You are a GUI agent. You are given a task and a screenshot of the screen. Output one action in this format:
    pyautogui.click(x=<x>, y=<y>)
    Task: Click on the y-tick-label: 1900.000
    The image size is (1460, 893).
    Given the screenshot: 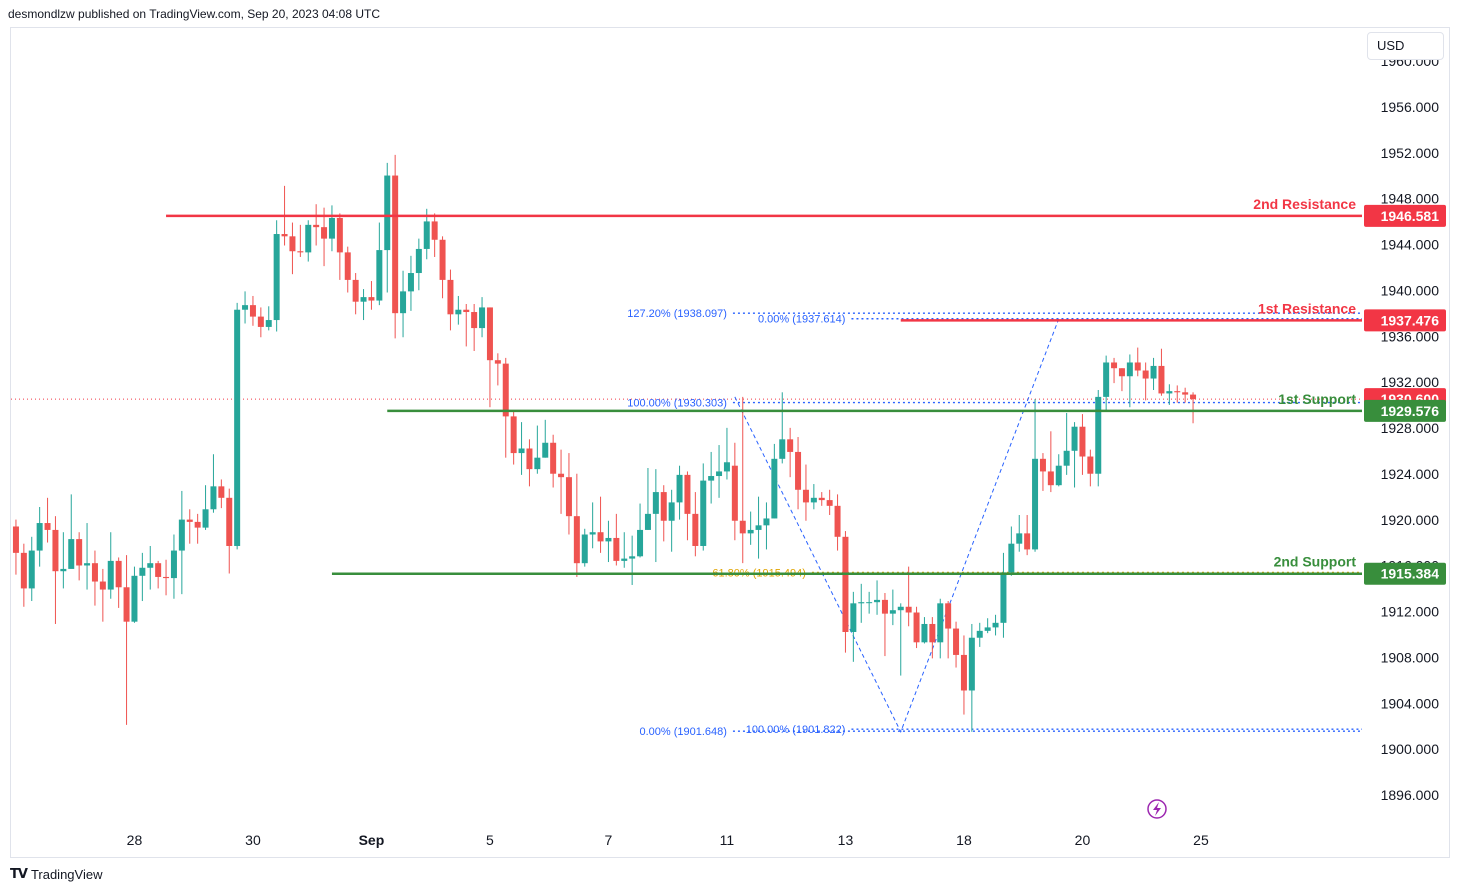 What is the action you would take?
    pyautogui.click(x=1410, y=749)
    